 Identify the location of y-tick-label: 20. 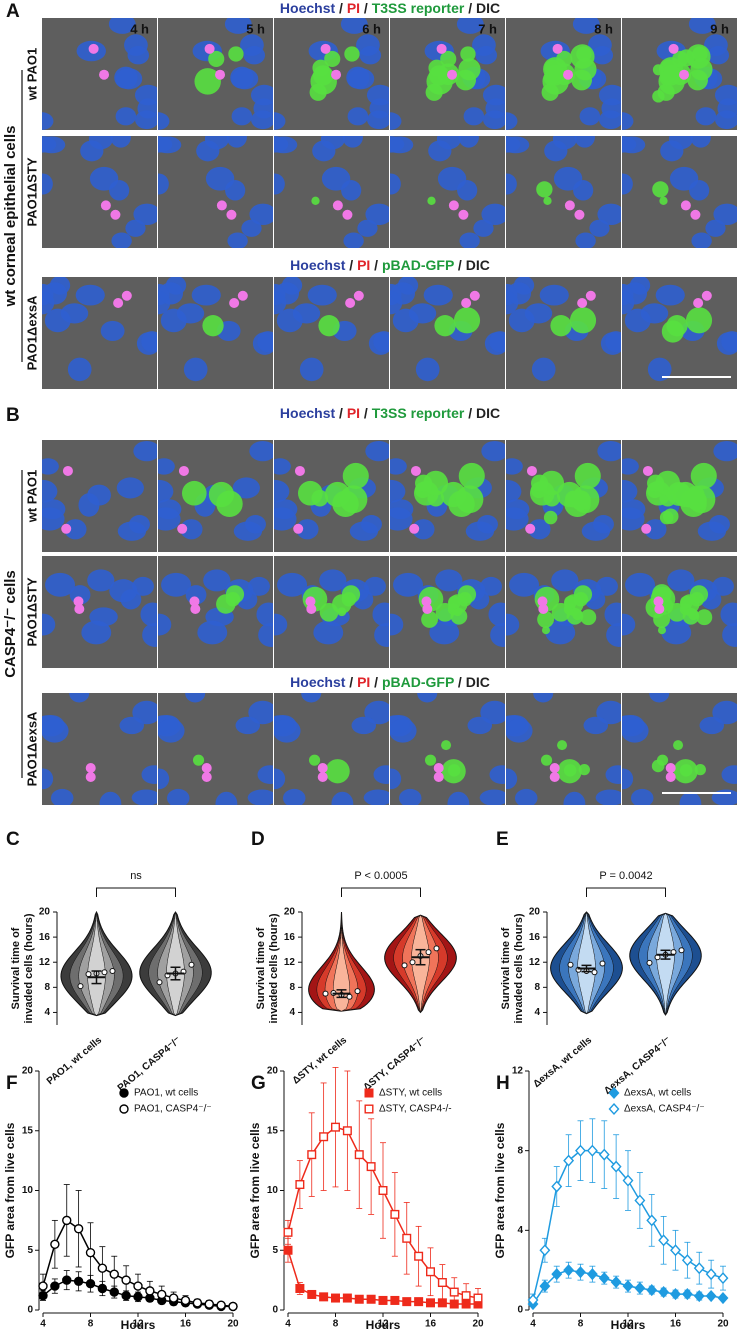
(290, 912).